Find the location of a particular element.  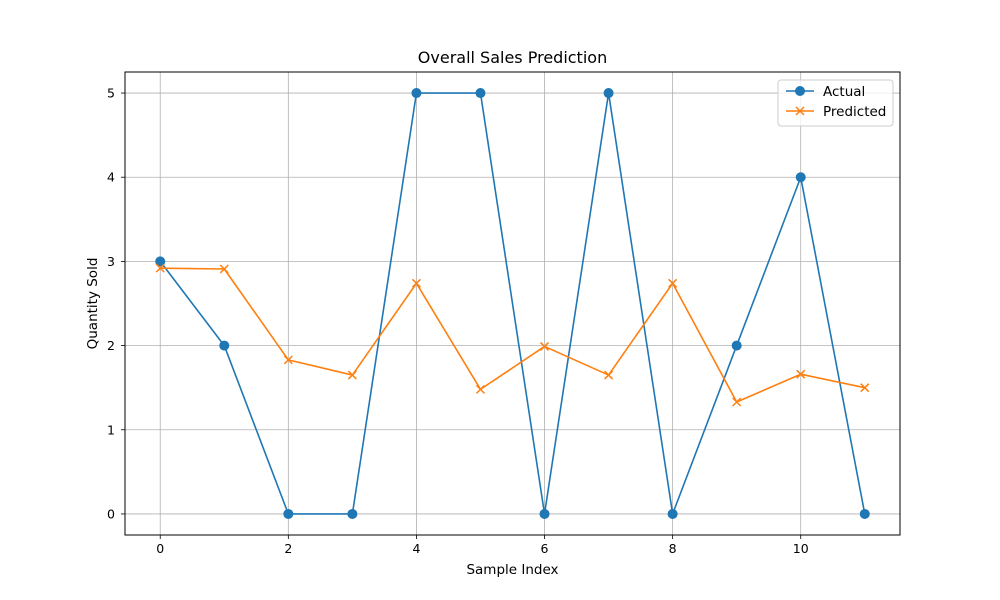

legend-predicted-point is located at coordinates (800, 111).